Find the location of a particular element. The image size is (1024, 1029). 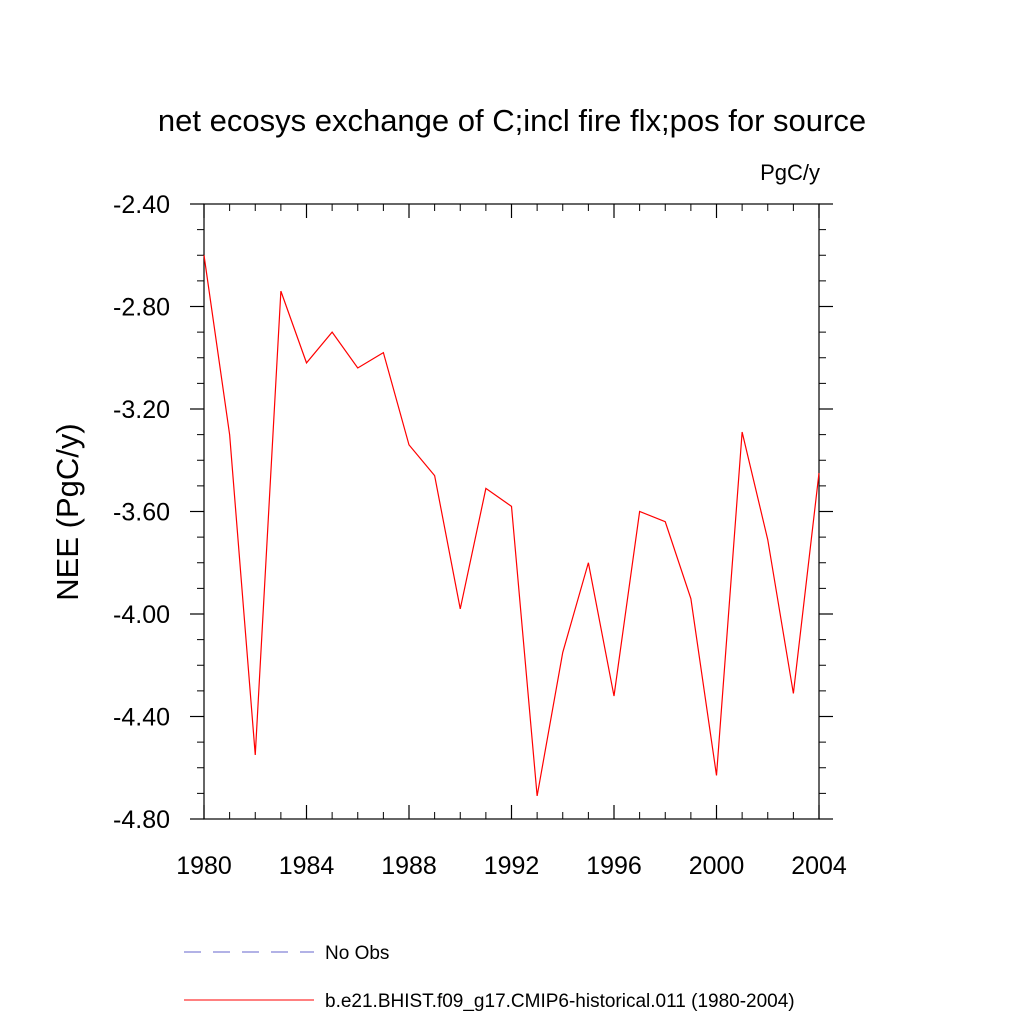

y-tick-label: -2.80 is located at coordinates (141, 308).